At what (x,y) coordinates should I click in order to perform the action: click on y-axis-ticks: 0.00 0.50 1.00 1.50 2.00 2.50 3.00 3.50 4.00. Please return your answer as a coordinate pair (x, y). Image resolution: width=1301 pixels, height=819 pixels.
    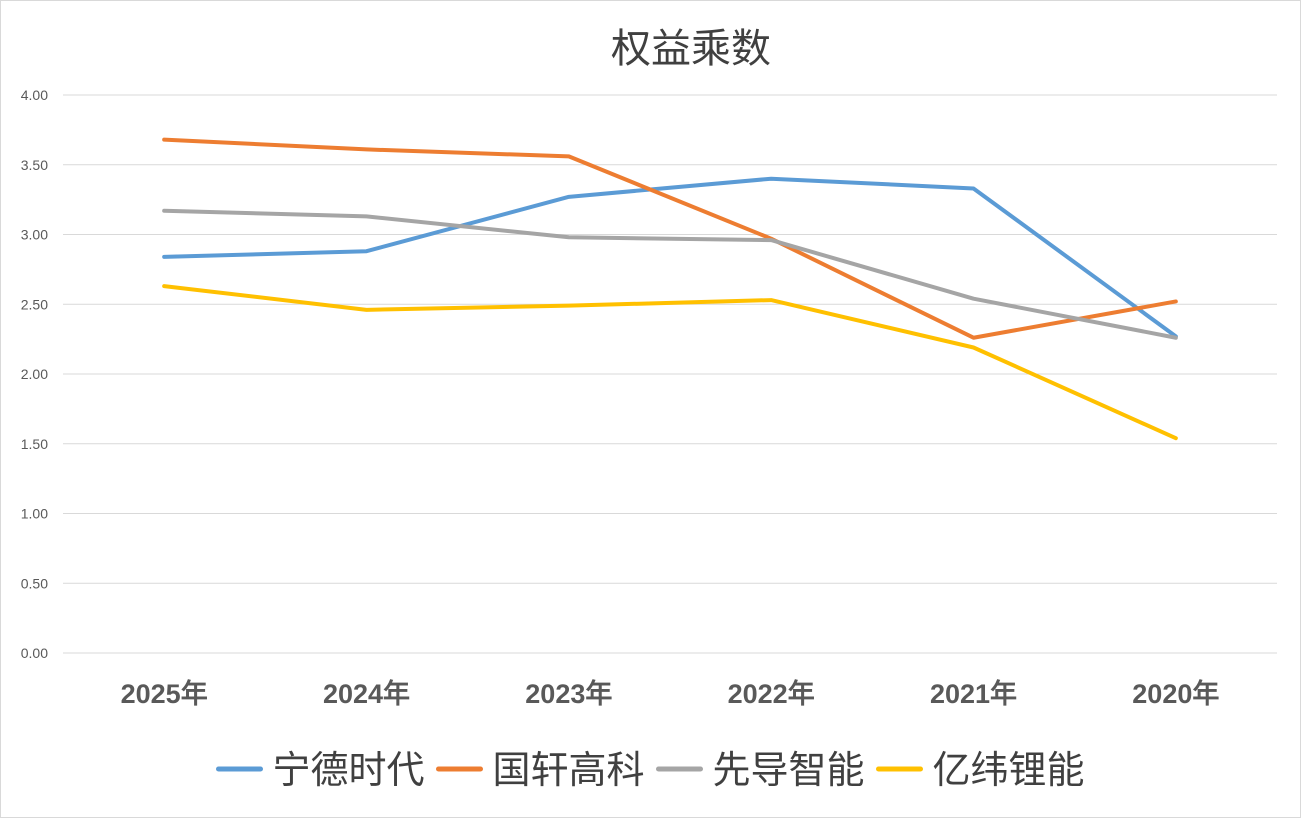
    Looking at the image, I should click on (34, 374).